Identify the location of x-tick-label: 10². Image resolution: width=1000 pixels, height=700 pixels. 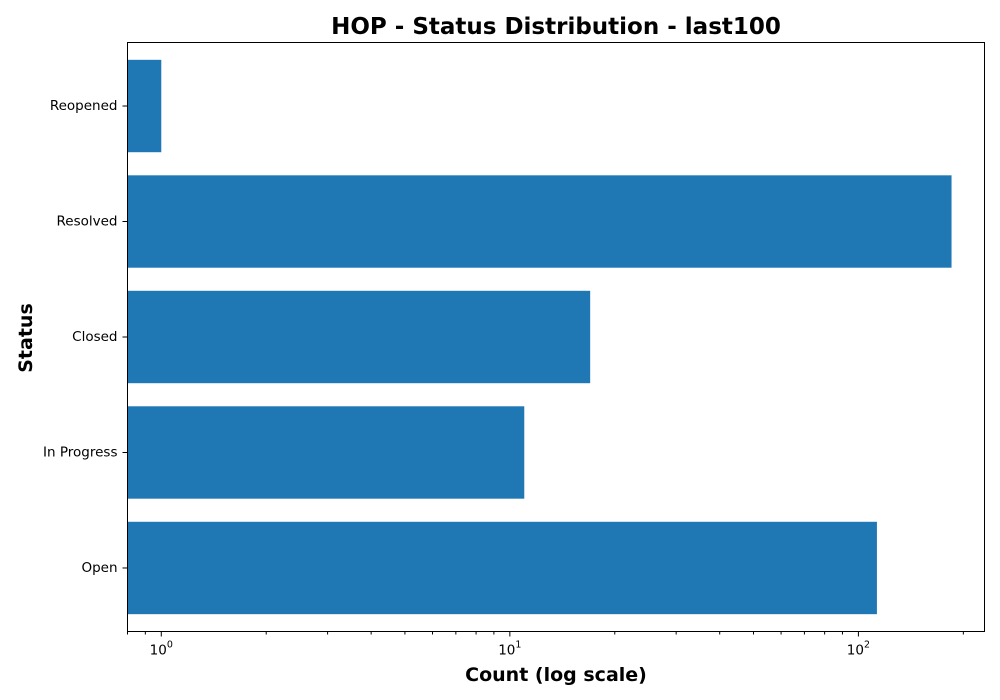
(858, 649).